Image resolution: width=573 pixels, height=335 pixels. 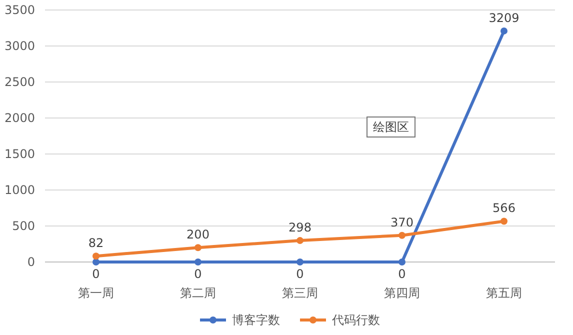 What do you see at coordinates (300, 227) in the screenshot?
I see `data-label: 298` at bounding box center [300, 227].